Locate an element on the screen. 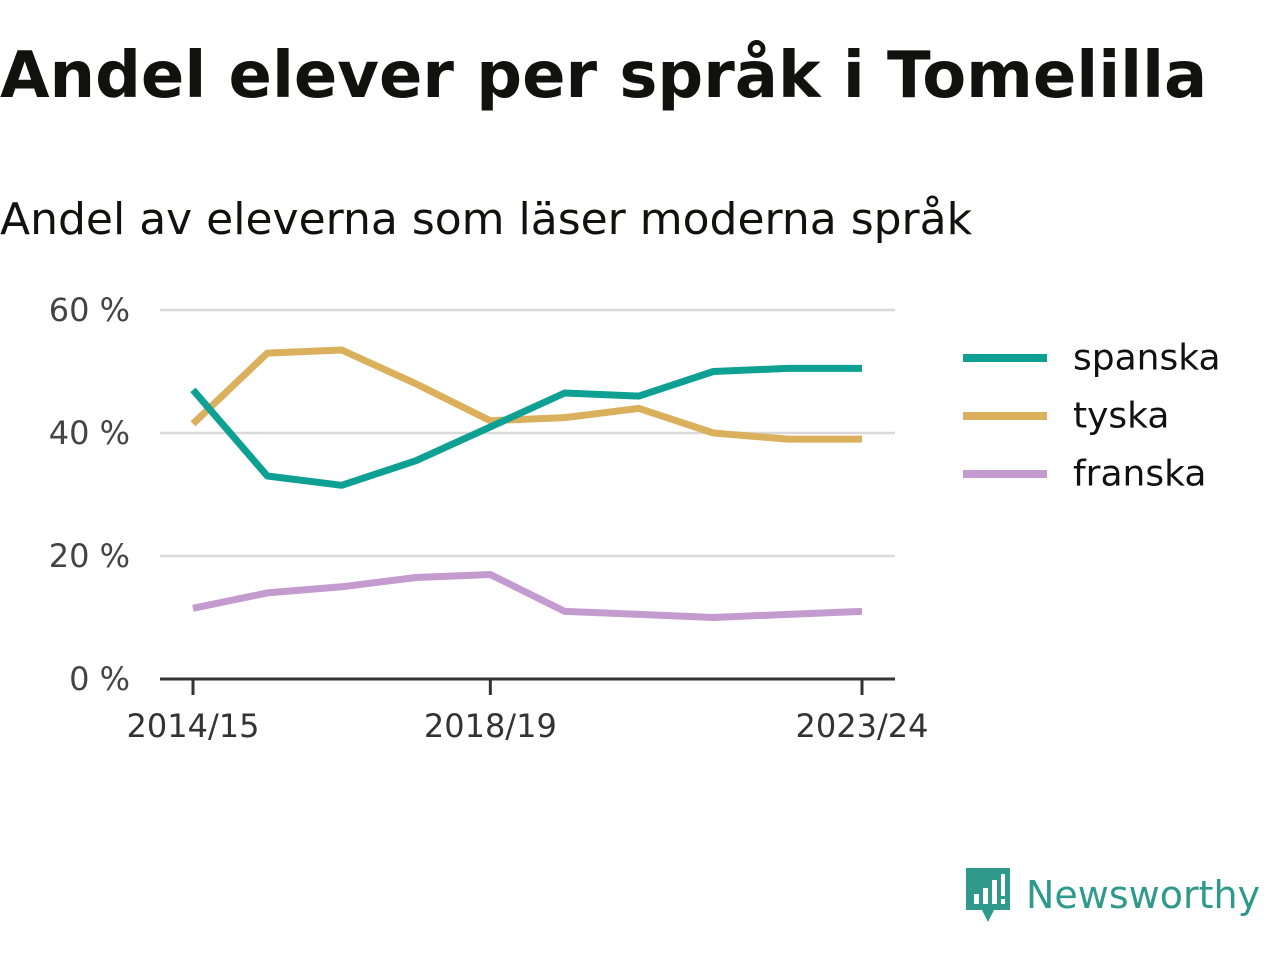 The width and height of the screenshot is (1280, 960). series-line-franska is located at coordinates (527, 596).